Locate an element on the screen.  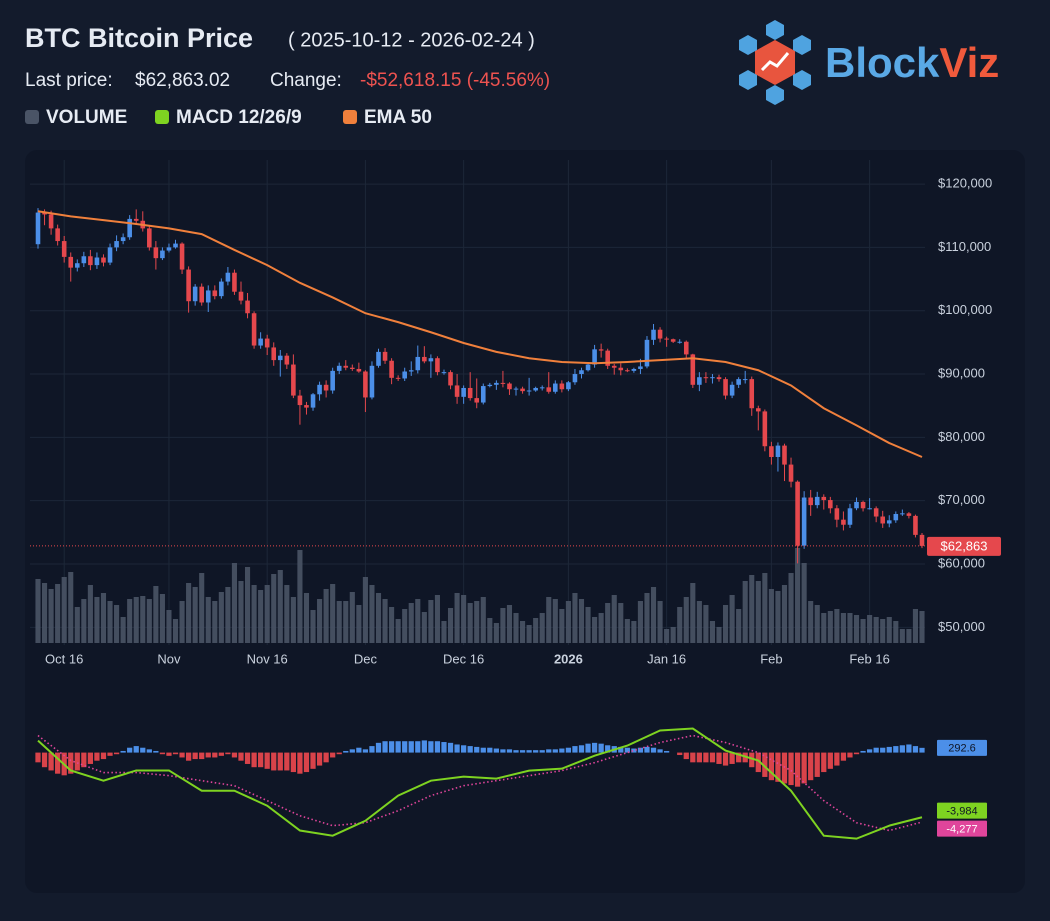
last-price-tag-label: $62,863 is located at coordinates (964, 545).